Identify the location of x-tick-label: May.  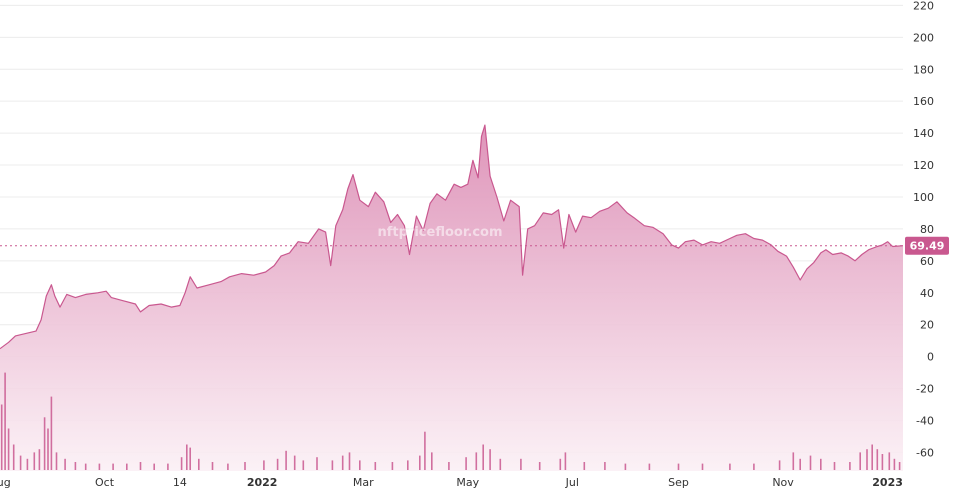
(467, 482).